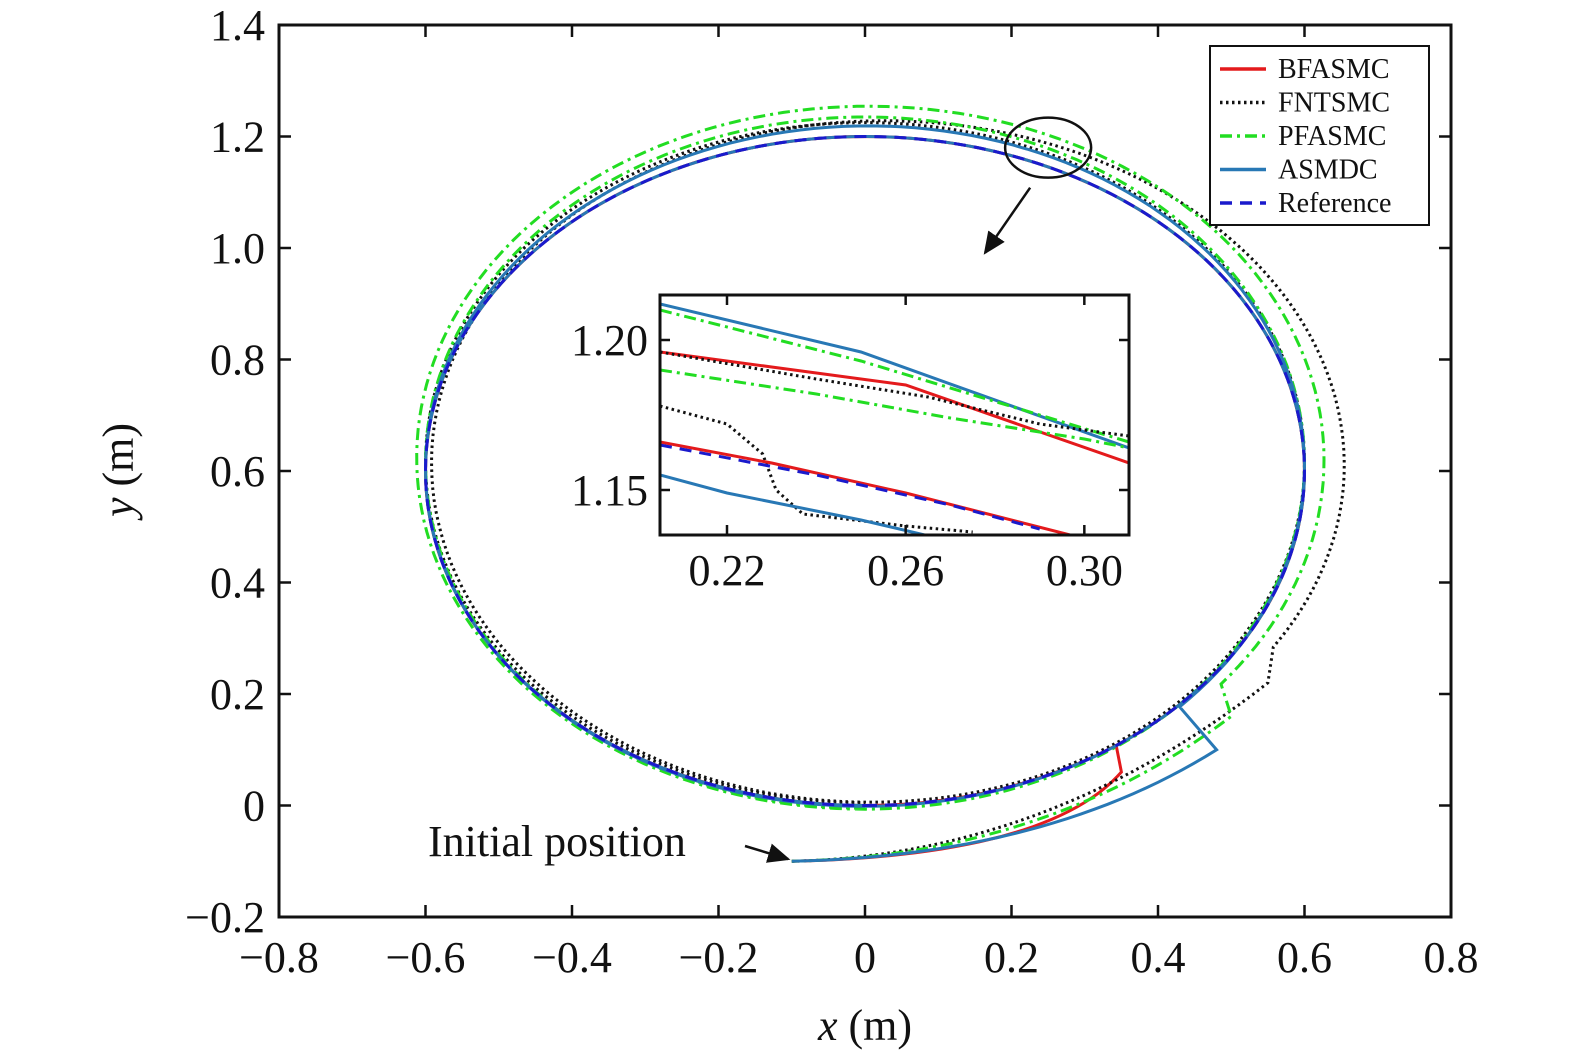 The width and height of the screenshot is (1575, 1060). What do you see at coordinates (237, 25) in the screenshot?
I see `y-tick-label: 1.4` at bounding box center [237, 25].